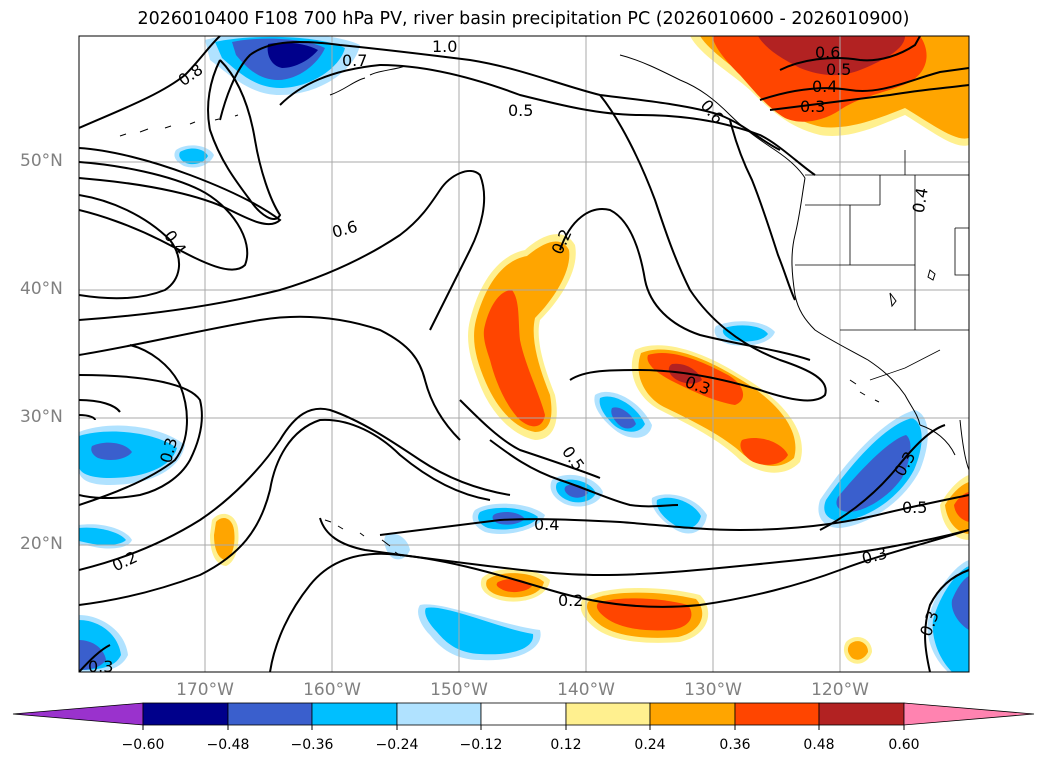 The width and height of the screenshot is (1047, 765). Describe the element at coordinates (586, 690) in the screenshot. I see `lon-tick-label: 140°W` at that location.